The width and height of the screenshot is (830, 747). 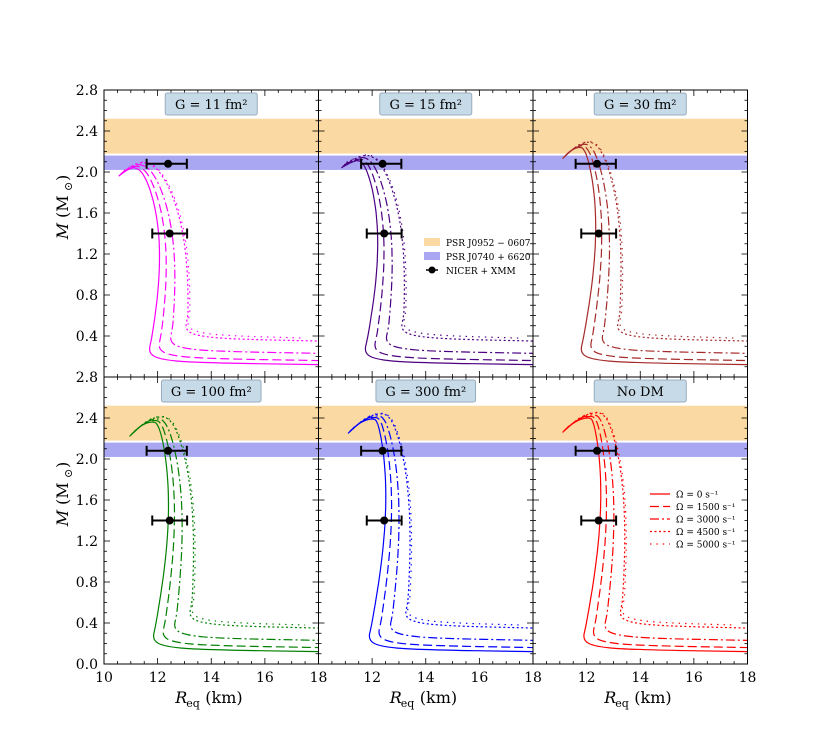 I want to click on panel-title: G = 15 fm², so click(x=425, y=105).